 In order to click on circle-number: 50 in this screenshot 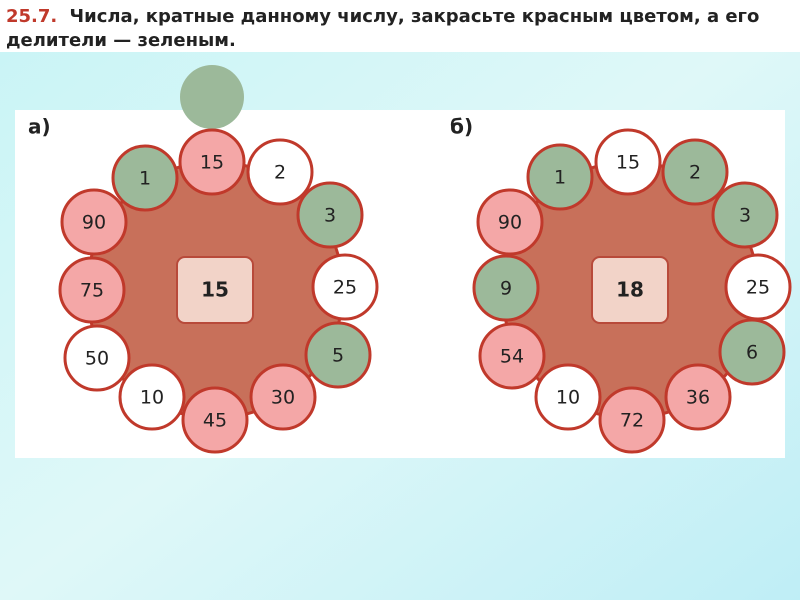, I will do `click(97, 359)`.